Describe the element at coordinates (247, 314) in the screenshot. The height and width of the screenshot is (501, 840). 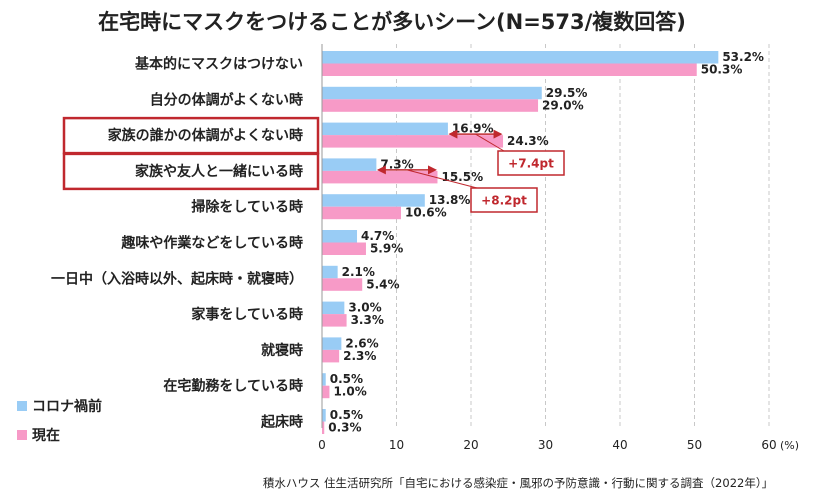
I see `category-label: 家事をしている時` at that location.